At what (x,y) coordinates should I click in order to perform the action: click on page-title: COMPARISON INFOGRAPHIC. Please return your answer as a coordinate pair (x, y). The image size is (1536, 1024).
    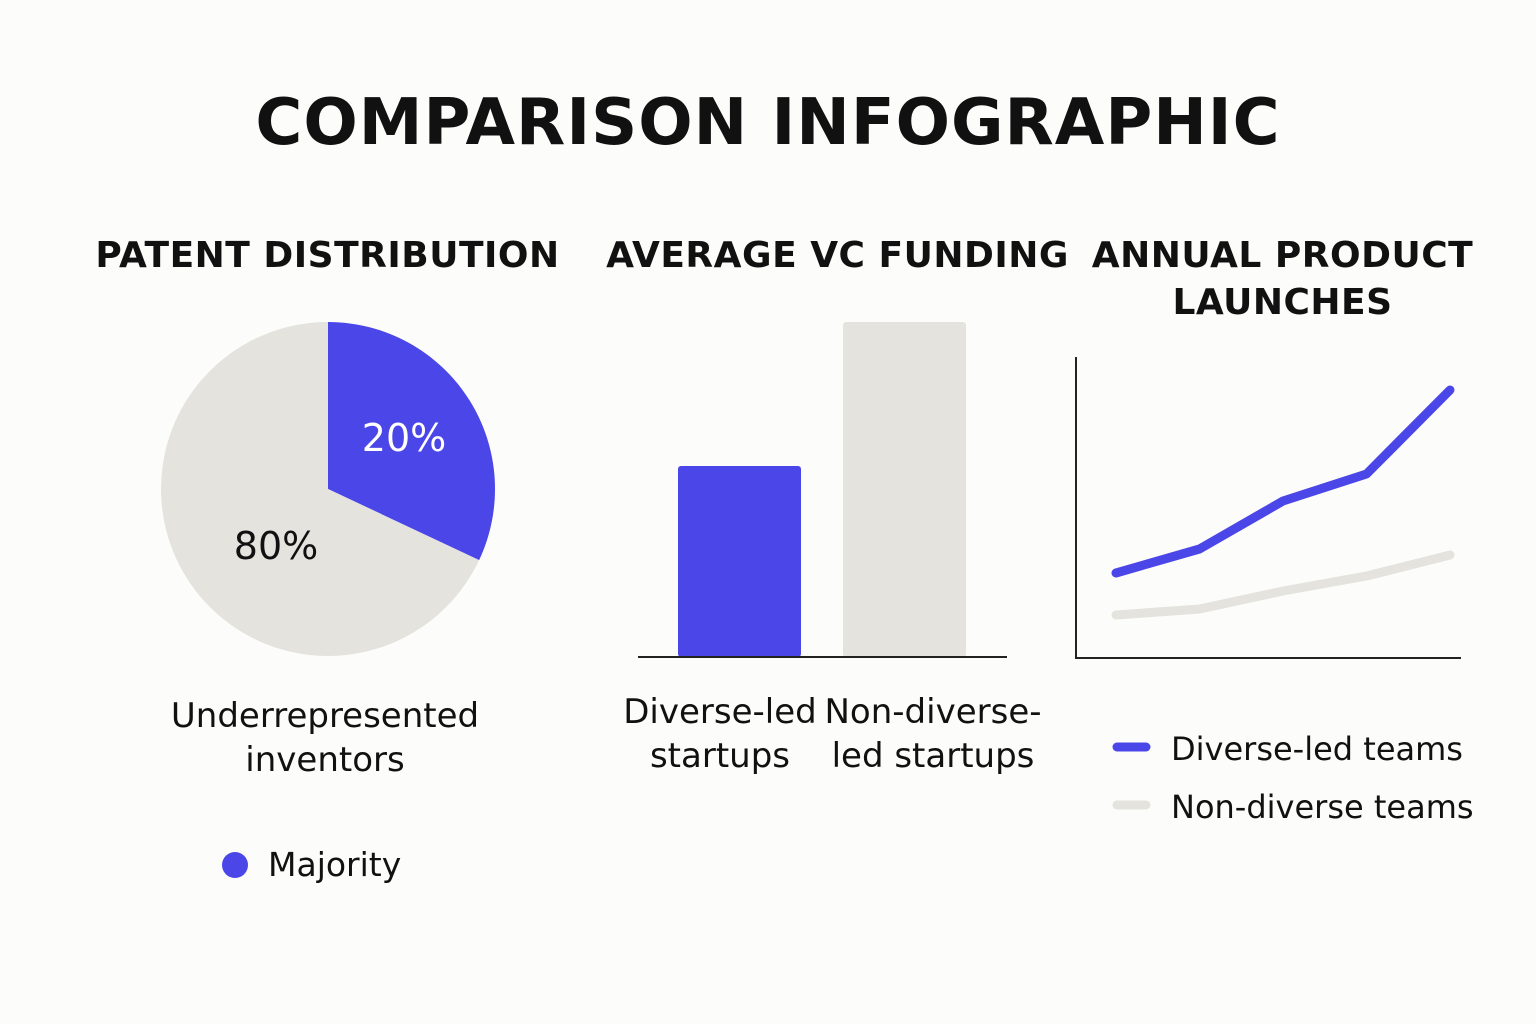
    Looking at the image, I should click on (768, 123).